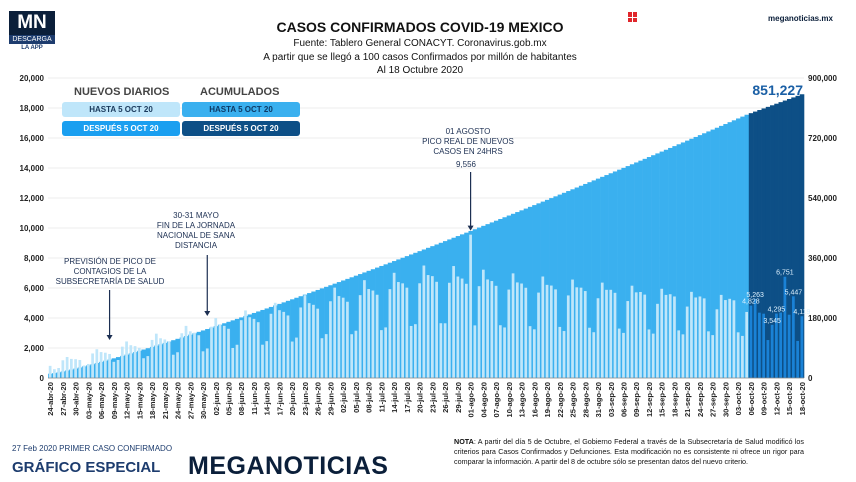 This screenshot has width=856, height=482. What do you see at coordinates (822, 318) in the screenshot?
I see `right-axis-tick-label: 180,000` at bounding box center [822, 318].